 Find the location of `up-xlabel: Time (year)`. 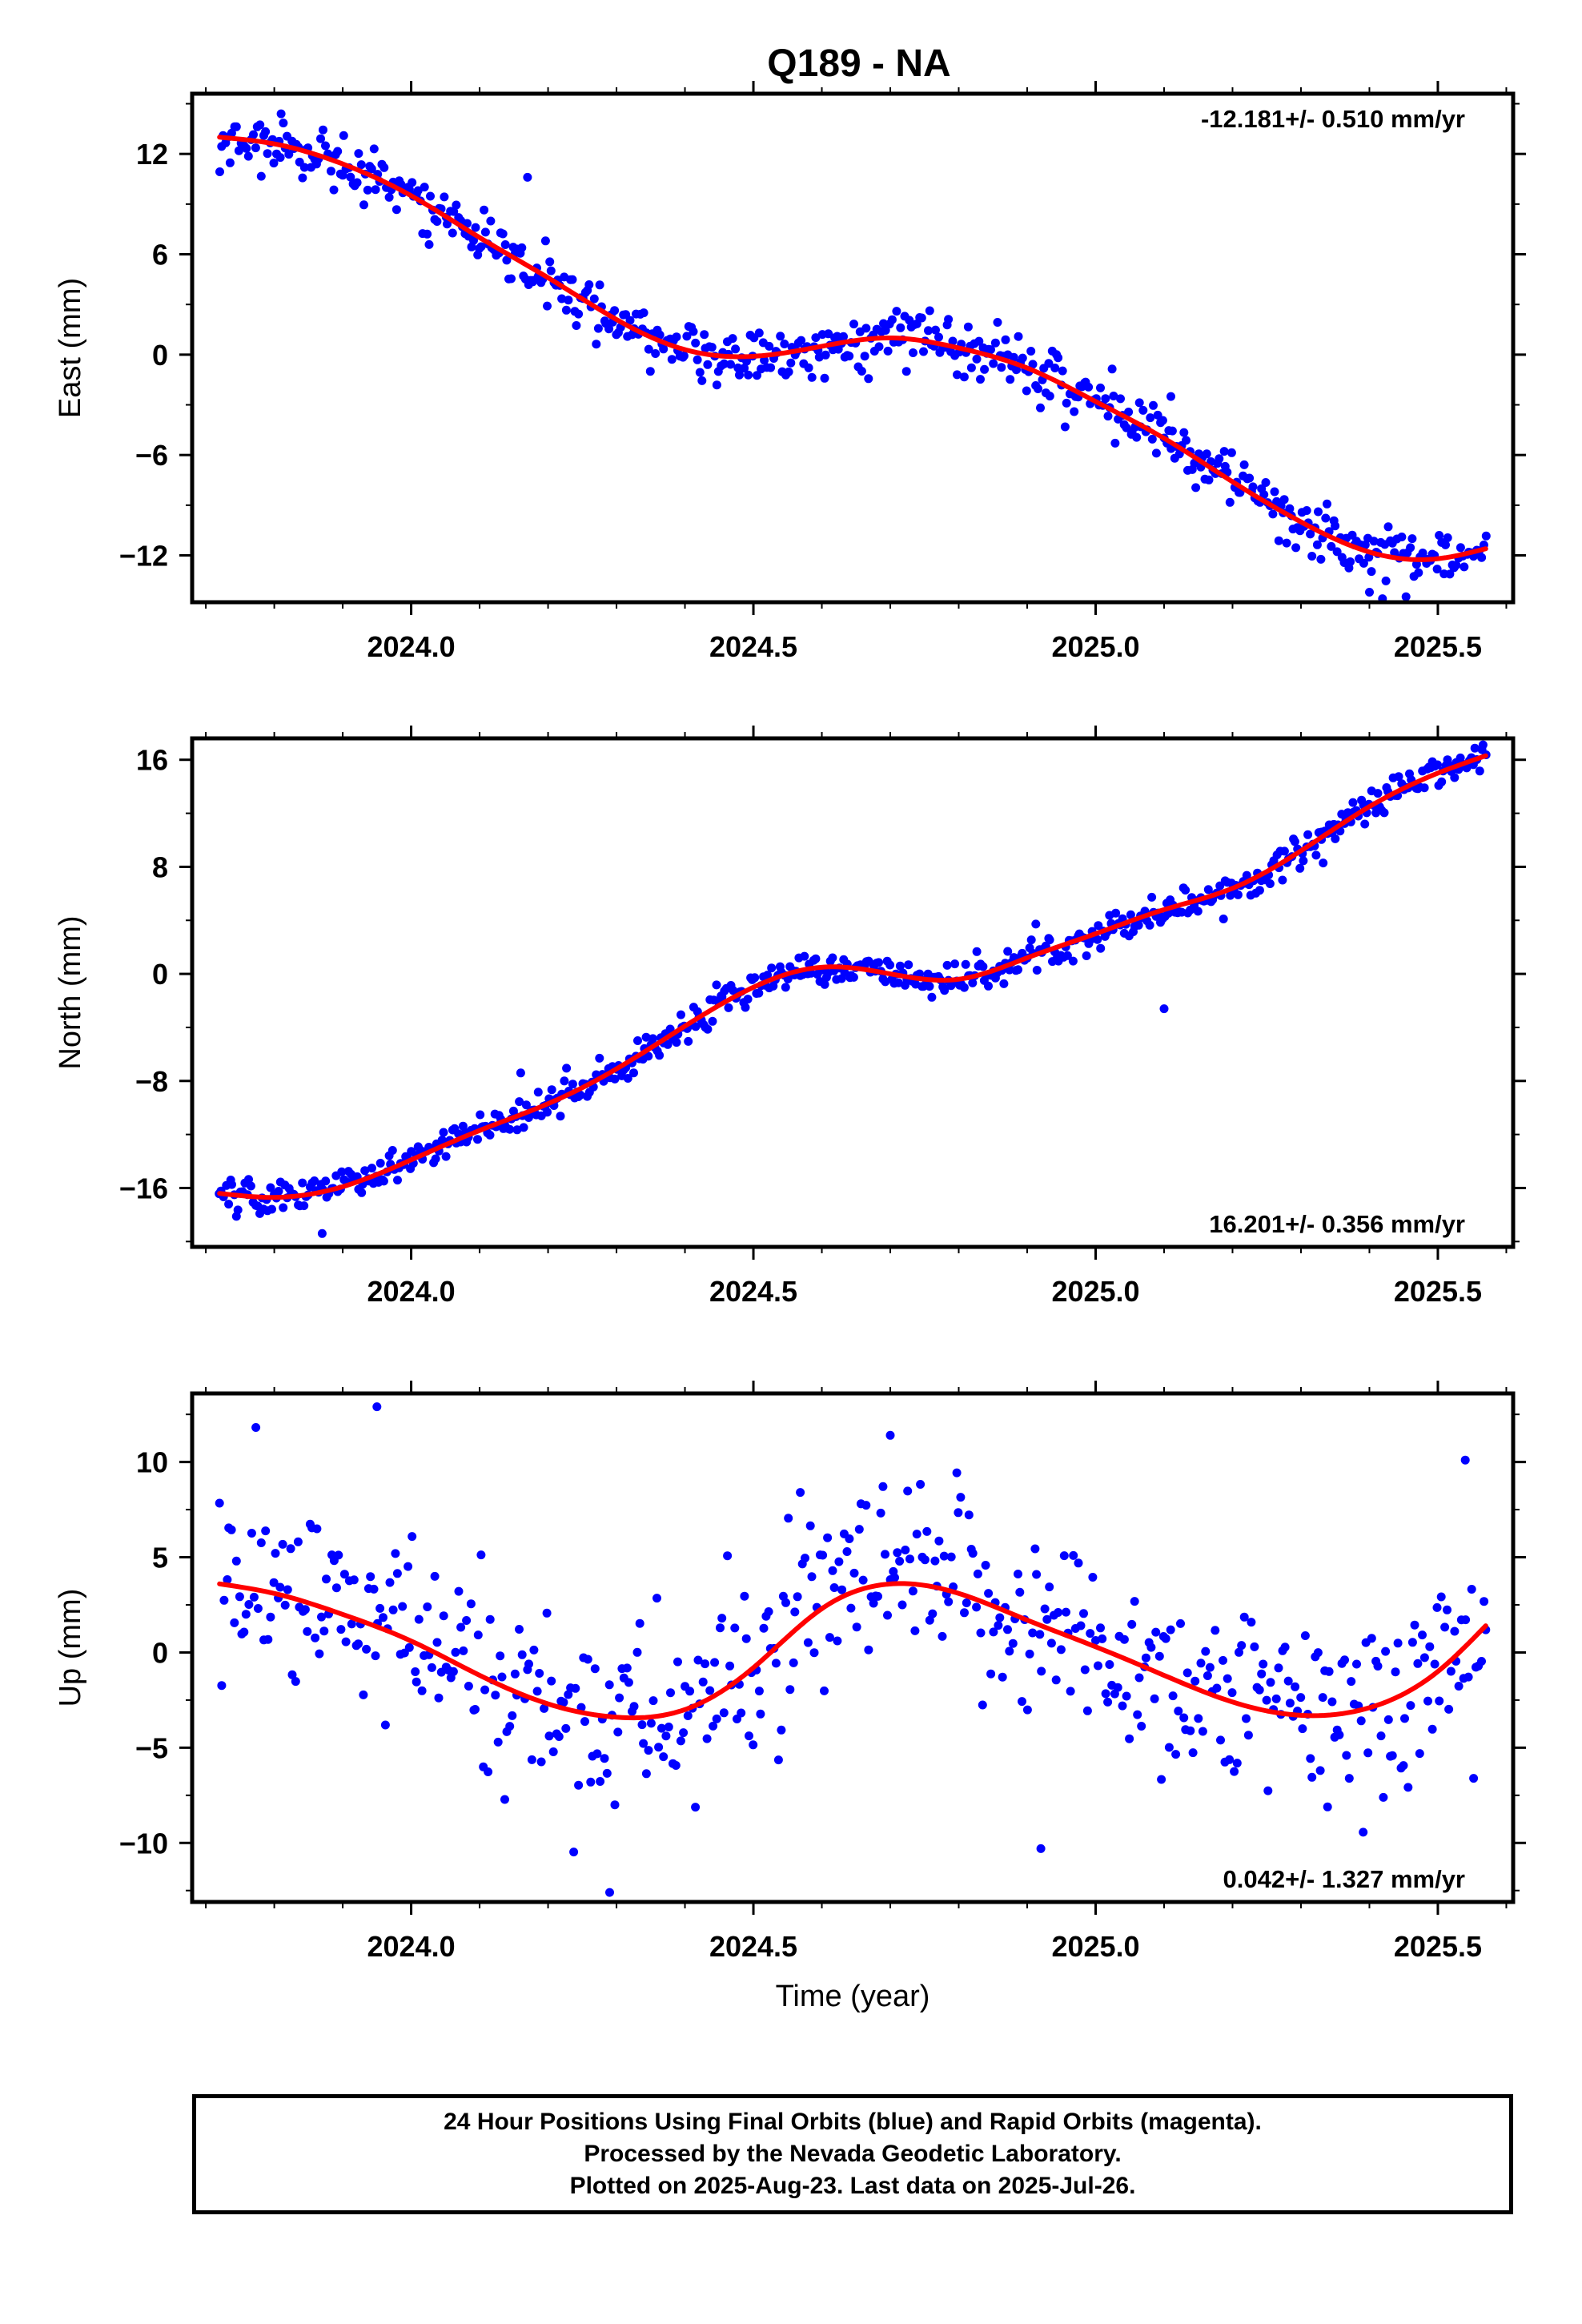

up-xlabel: Time (year) is located at coordinates (853, 1996).